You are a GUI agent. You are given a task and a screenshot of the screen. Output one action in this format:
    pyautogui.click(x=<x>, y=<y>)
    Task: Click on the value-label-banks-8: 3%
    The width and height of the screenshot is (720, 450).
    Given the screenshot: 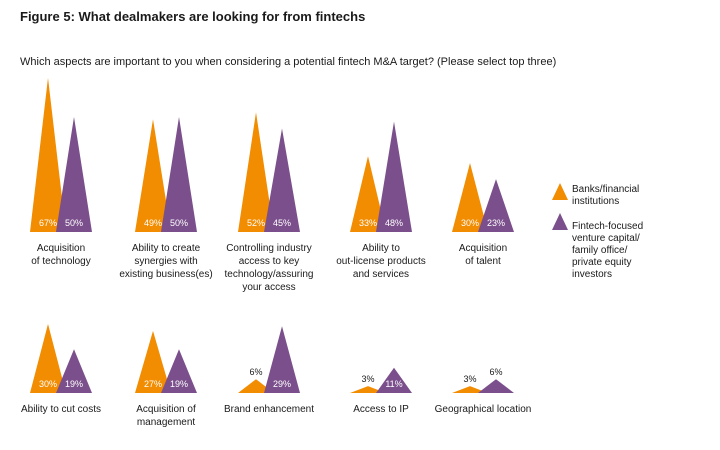 What is the action you would take?
    pyautogui.click(x=367, y=379)
    